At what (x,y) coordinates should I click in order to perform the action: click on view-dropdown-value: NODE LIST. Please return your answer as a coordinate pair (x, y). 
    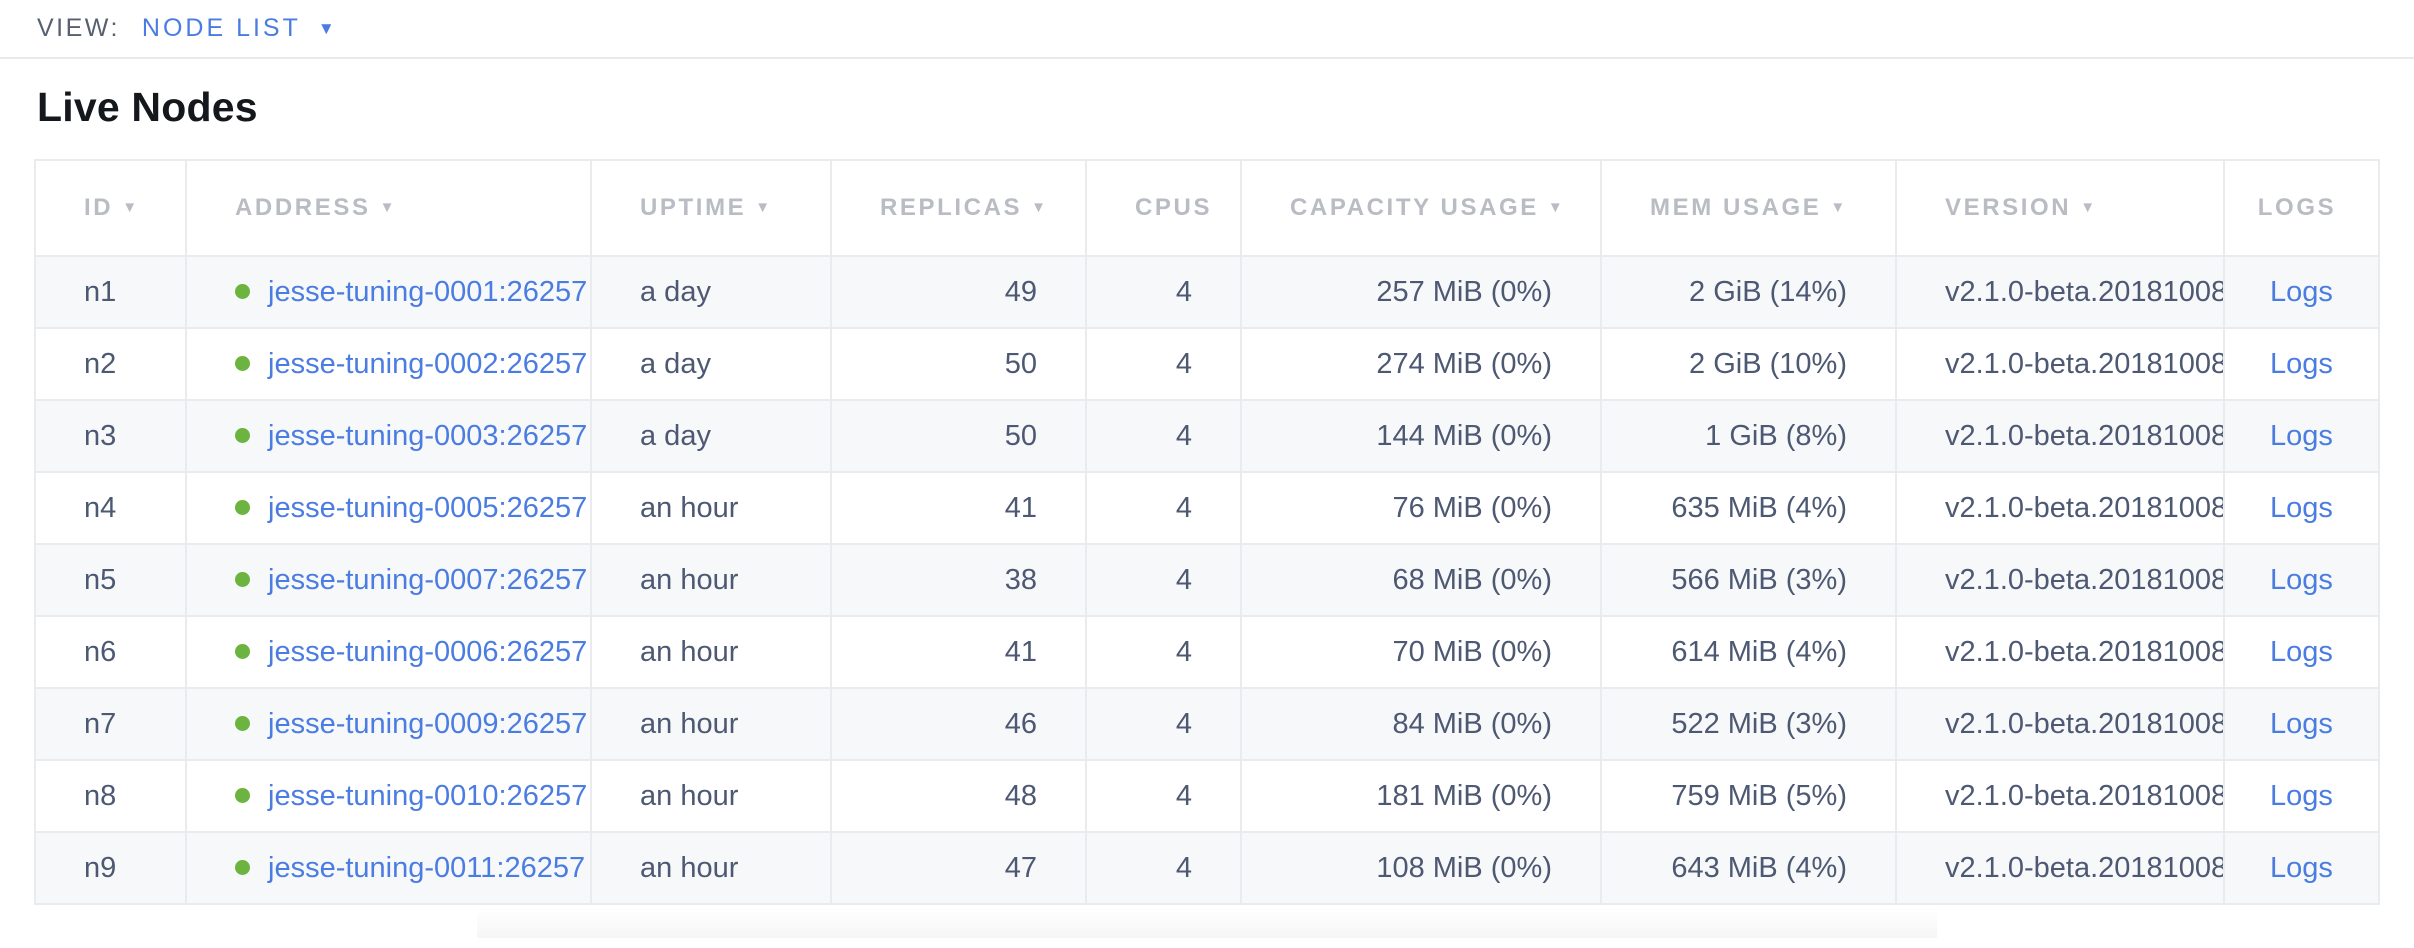
    Looking at the image, I should click on (221, 28).